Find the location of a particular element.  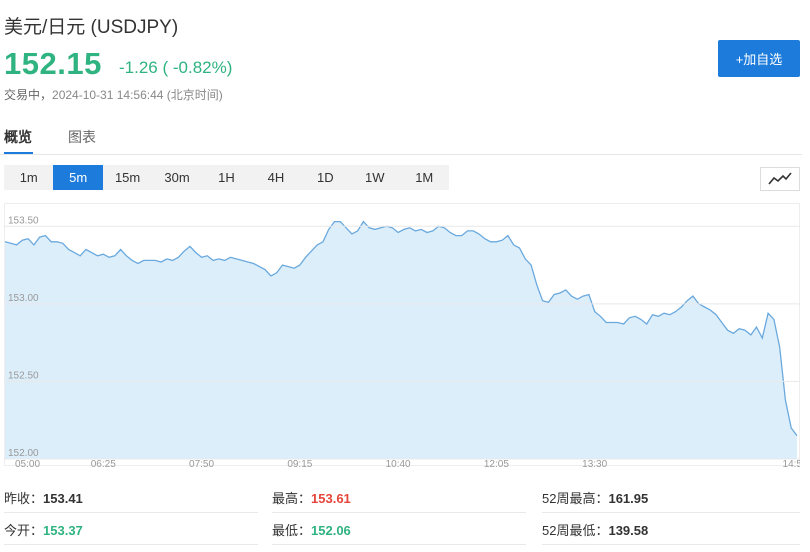

tab-chart: 图表 is located at coordinates (82, 137).